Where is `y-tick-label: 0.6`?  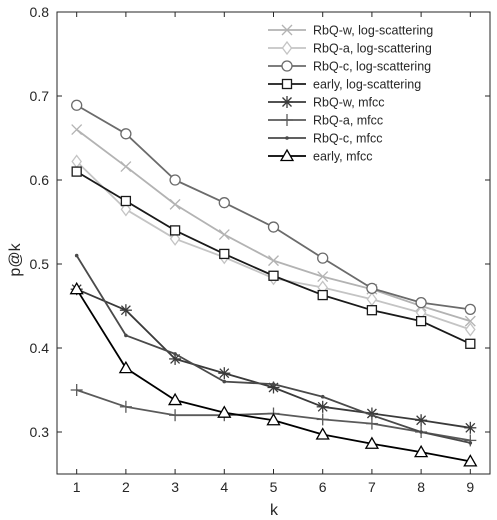 y-tick-label: 0.6 is located at coordinates (40, 180).